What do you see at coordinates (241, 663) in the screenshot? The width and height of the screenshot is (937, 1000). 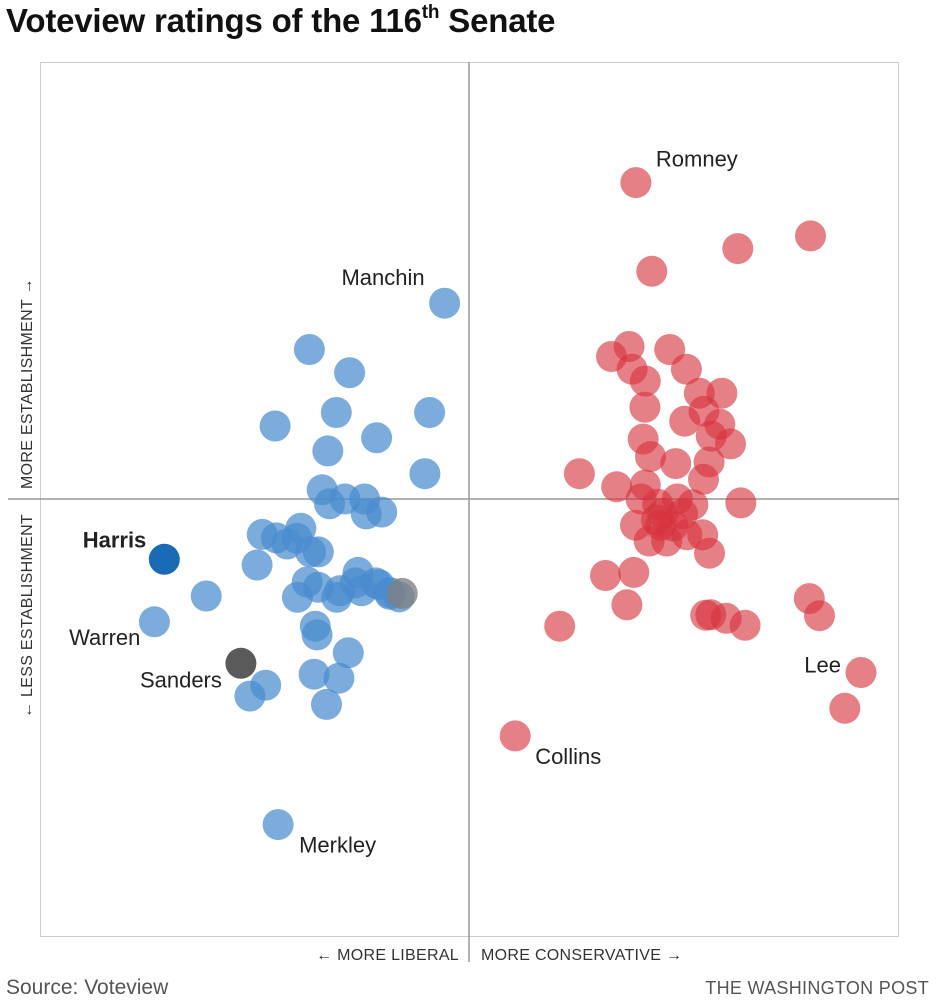 I see `sanders-point` at bounding box center [241, 663].